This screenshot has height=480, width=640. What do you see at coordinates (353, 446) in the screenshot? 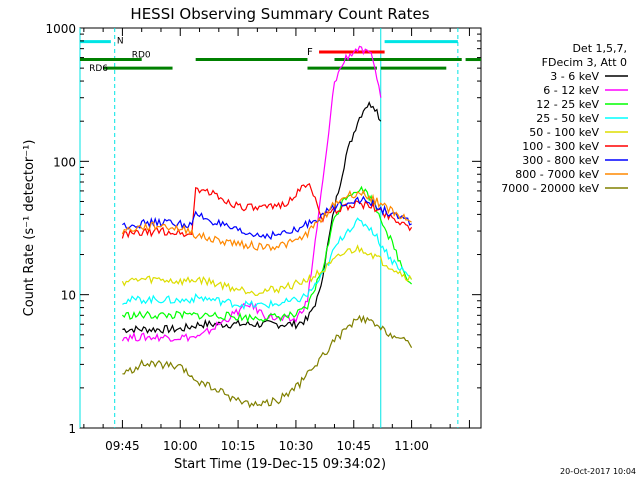
I see `x-tick-label: 10:45` at bounding box center [353, 446].